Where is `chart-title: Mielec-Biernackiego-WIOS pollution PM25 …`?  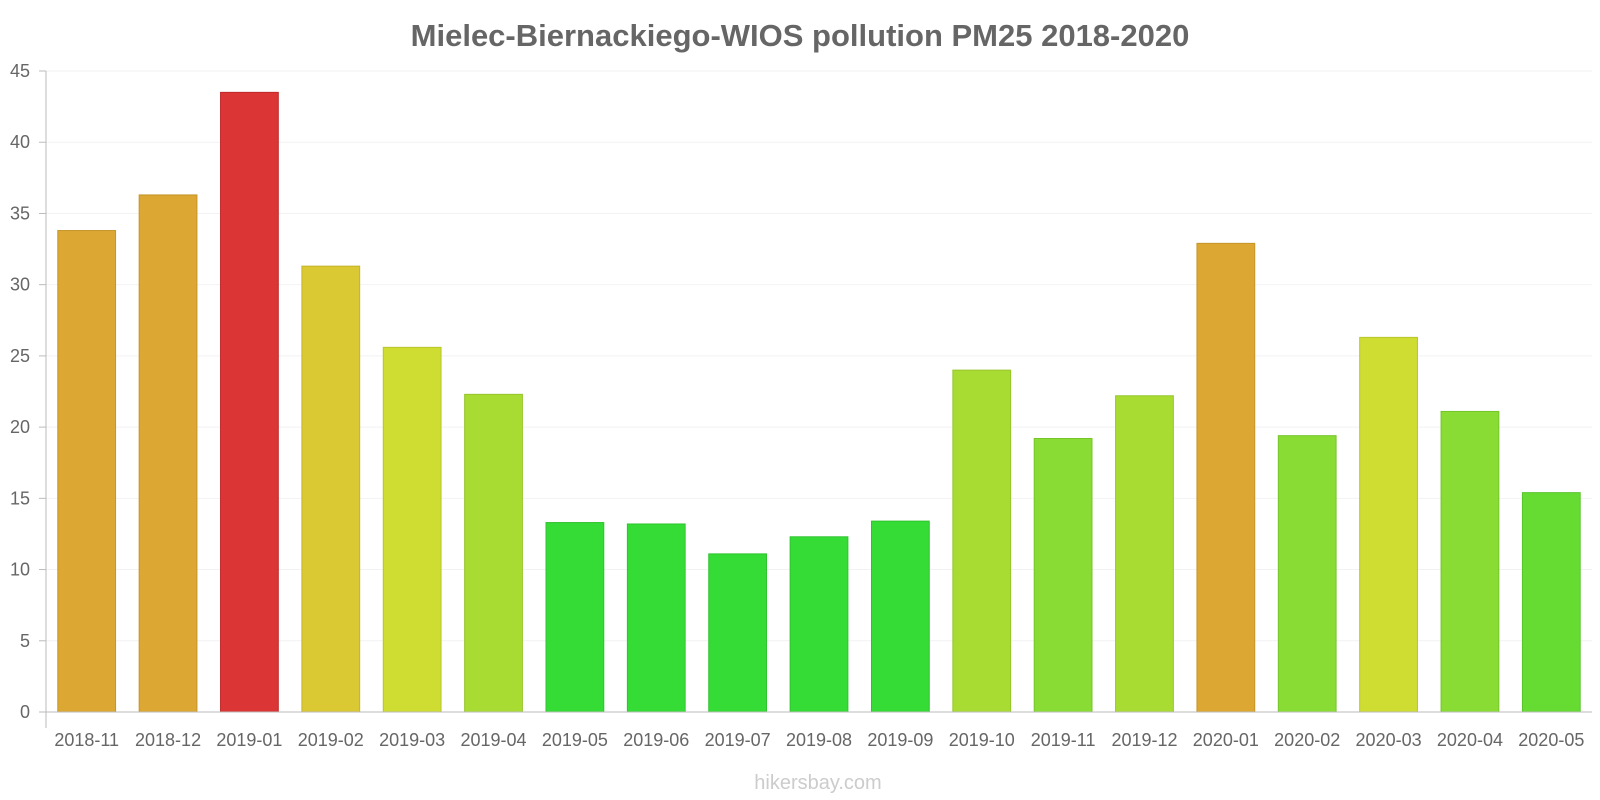
chart-title: Mielec-Biernackiego-WIOS pollution PM25 … is located at coordinates (800, 35).